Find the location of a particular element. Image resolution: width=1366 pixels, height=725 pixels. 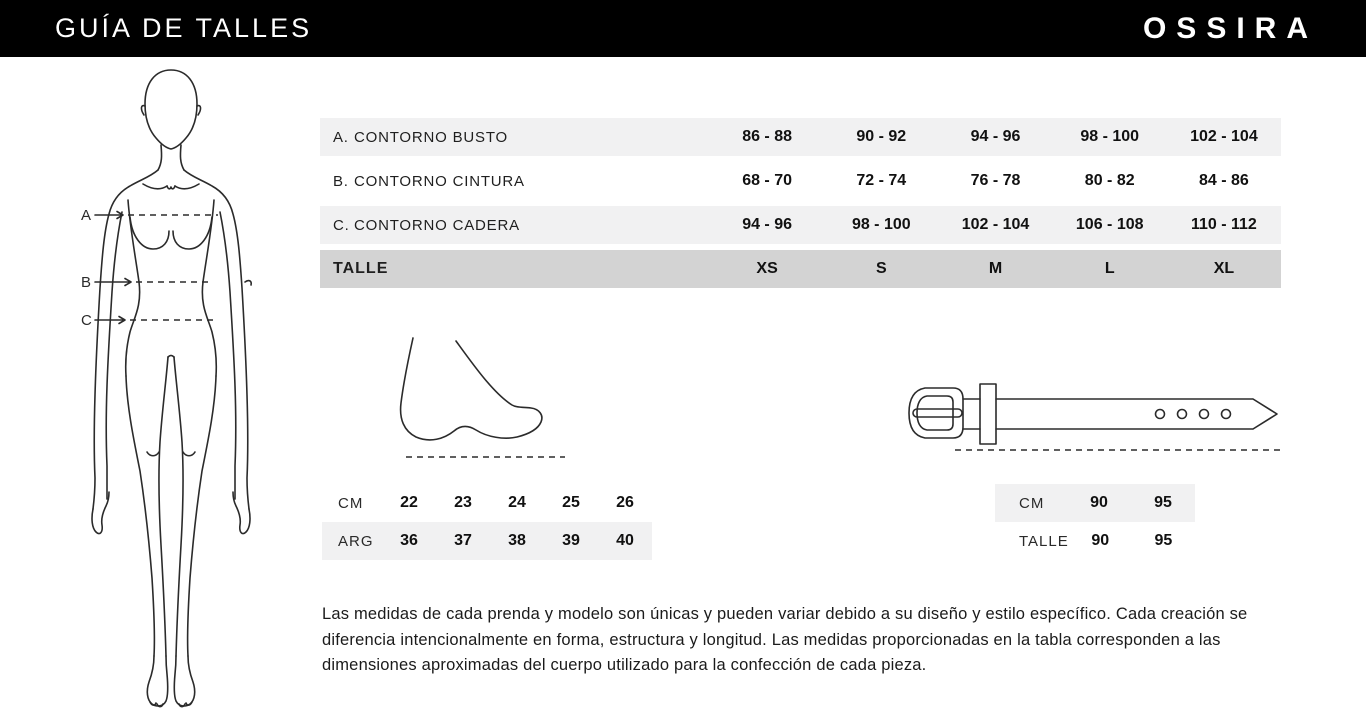

table-cell: 76 - 78 is located at coordinates (995, 180).